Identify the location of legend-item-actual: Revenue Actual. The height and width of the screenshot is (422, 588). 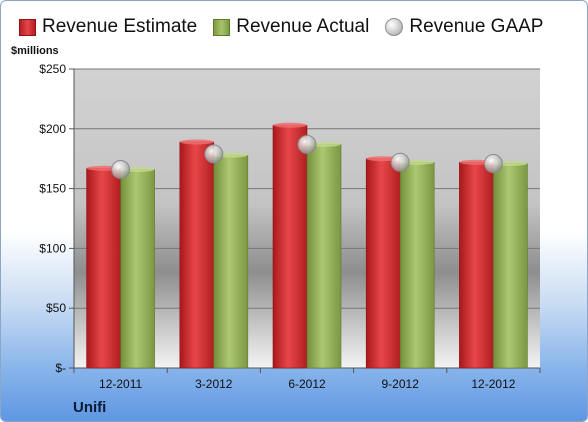
(291, 27).